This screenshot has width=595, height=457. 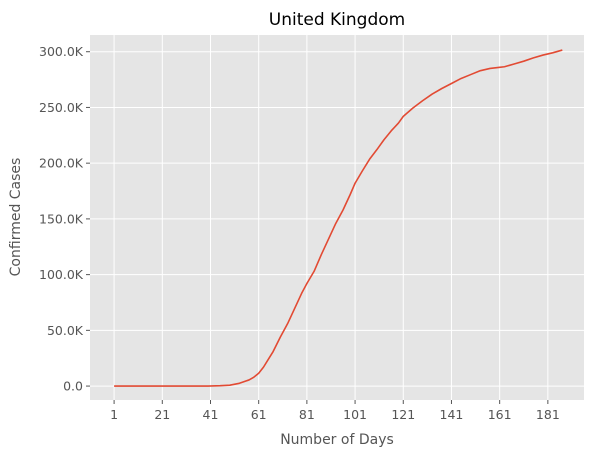 What do you see at coordinates (403, 414) in the screenshot?
I see `x-tick-label: 121` at bounding box center [403, 414].